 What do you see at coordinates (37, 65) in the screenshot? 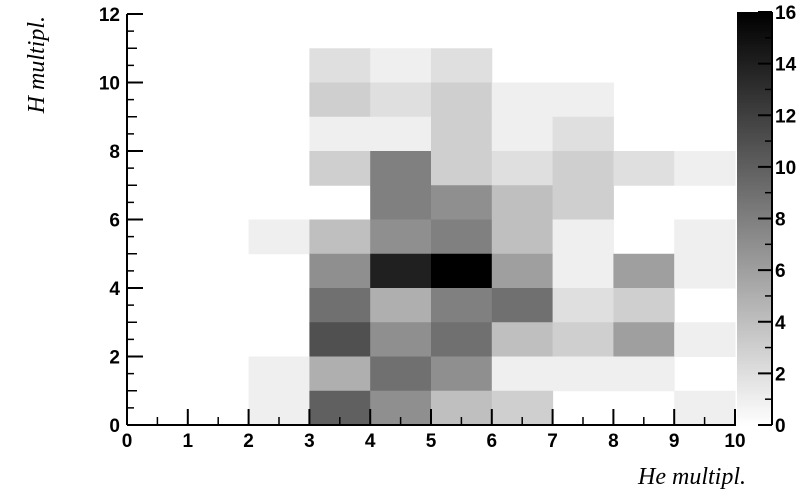
I see `y-axis-title: H multipl.` at bounding box center [37, 65].